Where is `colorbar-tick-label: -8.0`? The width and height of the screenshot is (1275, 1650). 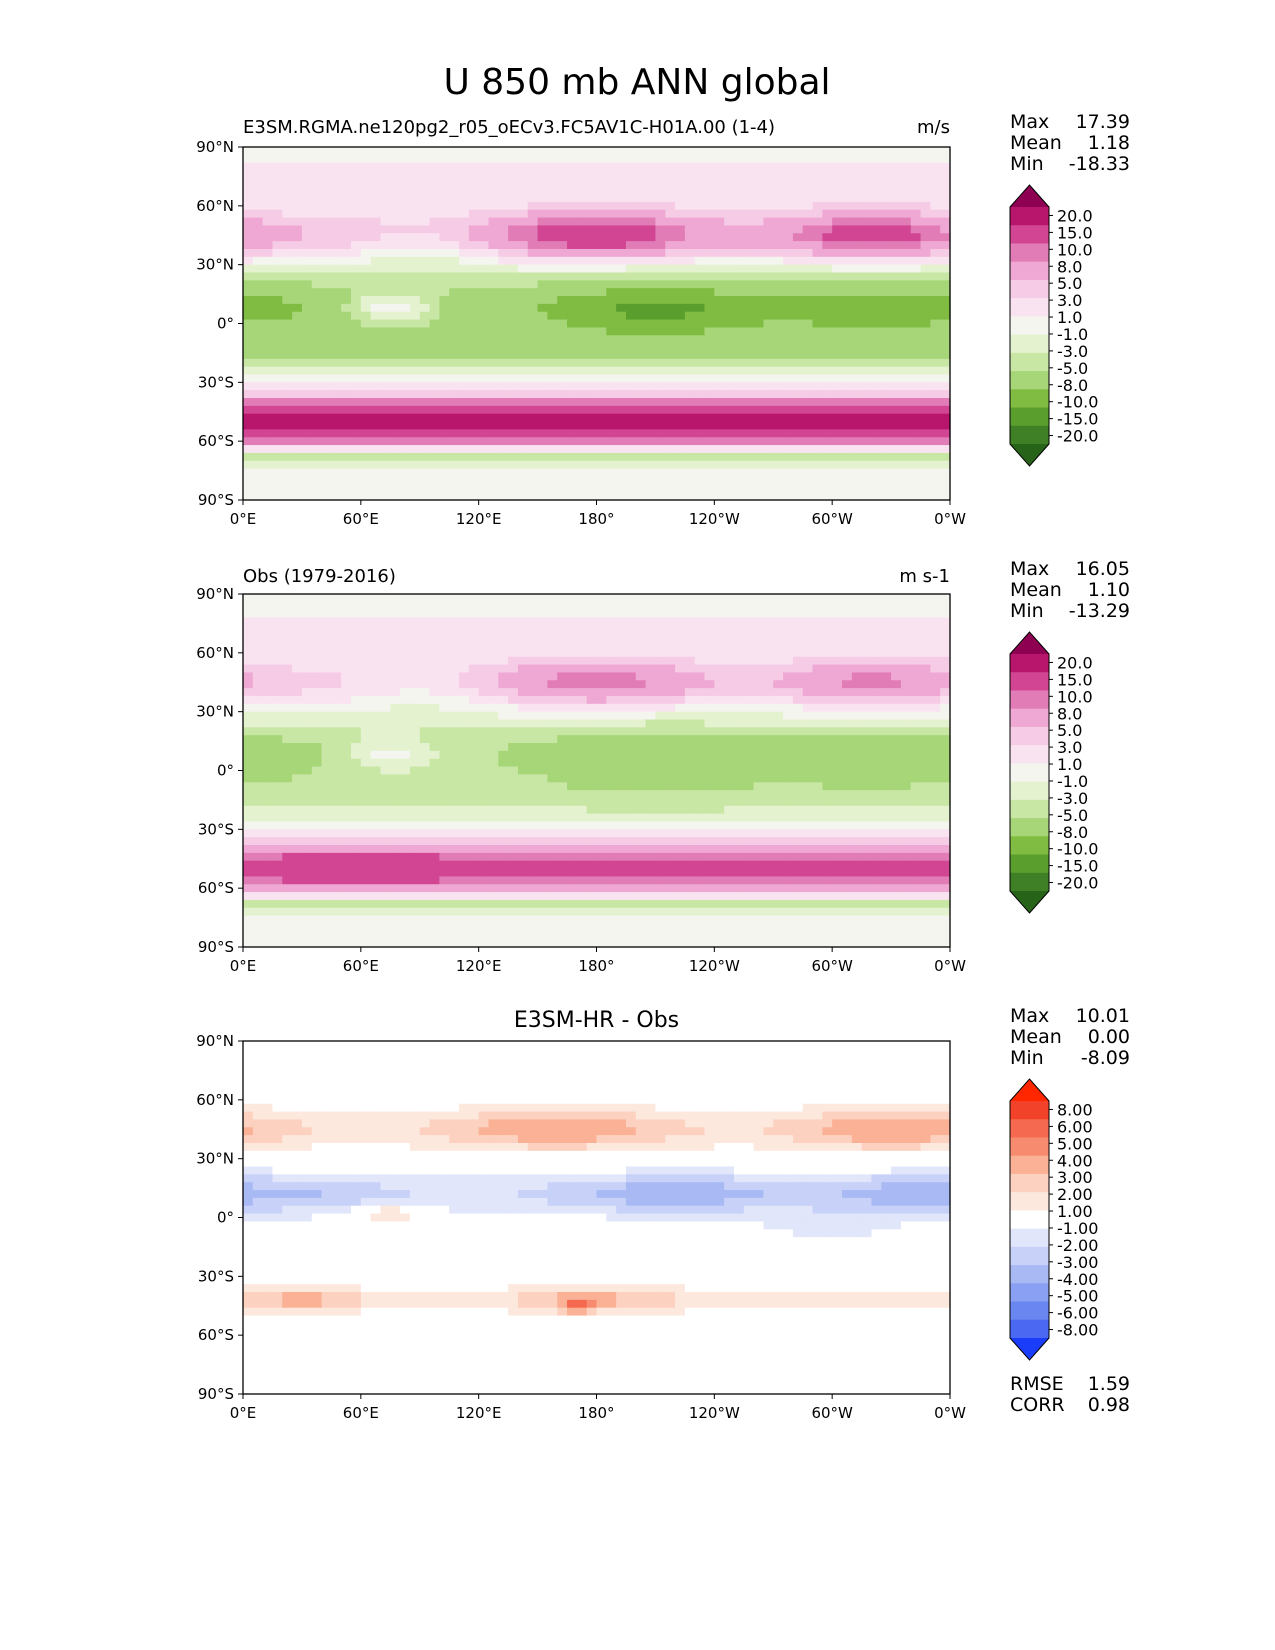 colorbar-tick-label: -8.0 is located at coordinates (1072, 385).